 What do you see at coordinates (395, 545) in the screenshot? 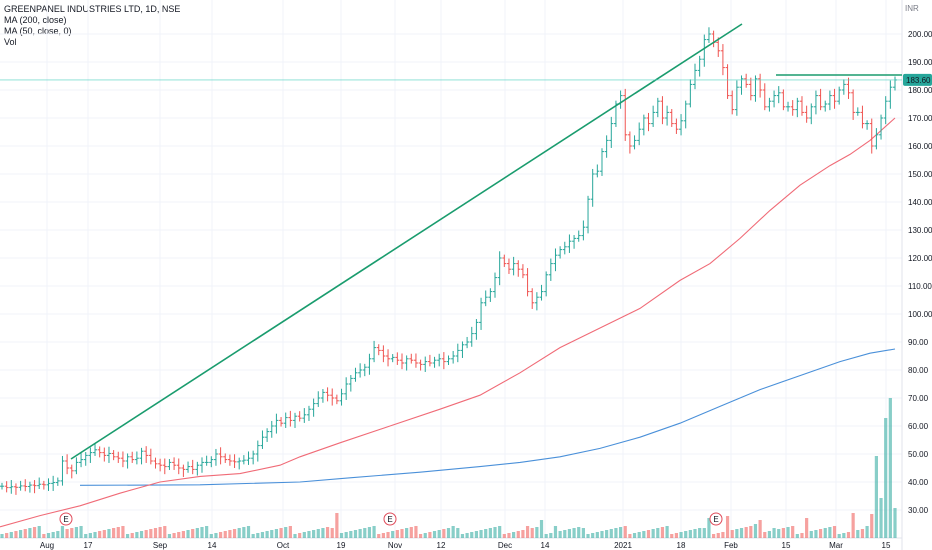
I see `x-tick-label: Nov` at bounding box center [395, 545].